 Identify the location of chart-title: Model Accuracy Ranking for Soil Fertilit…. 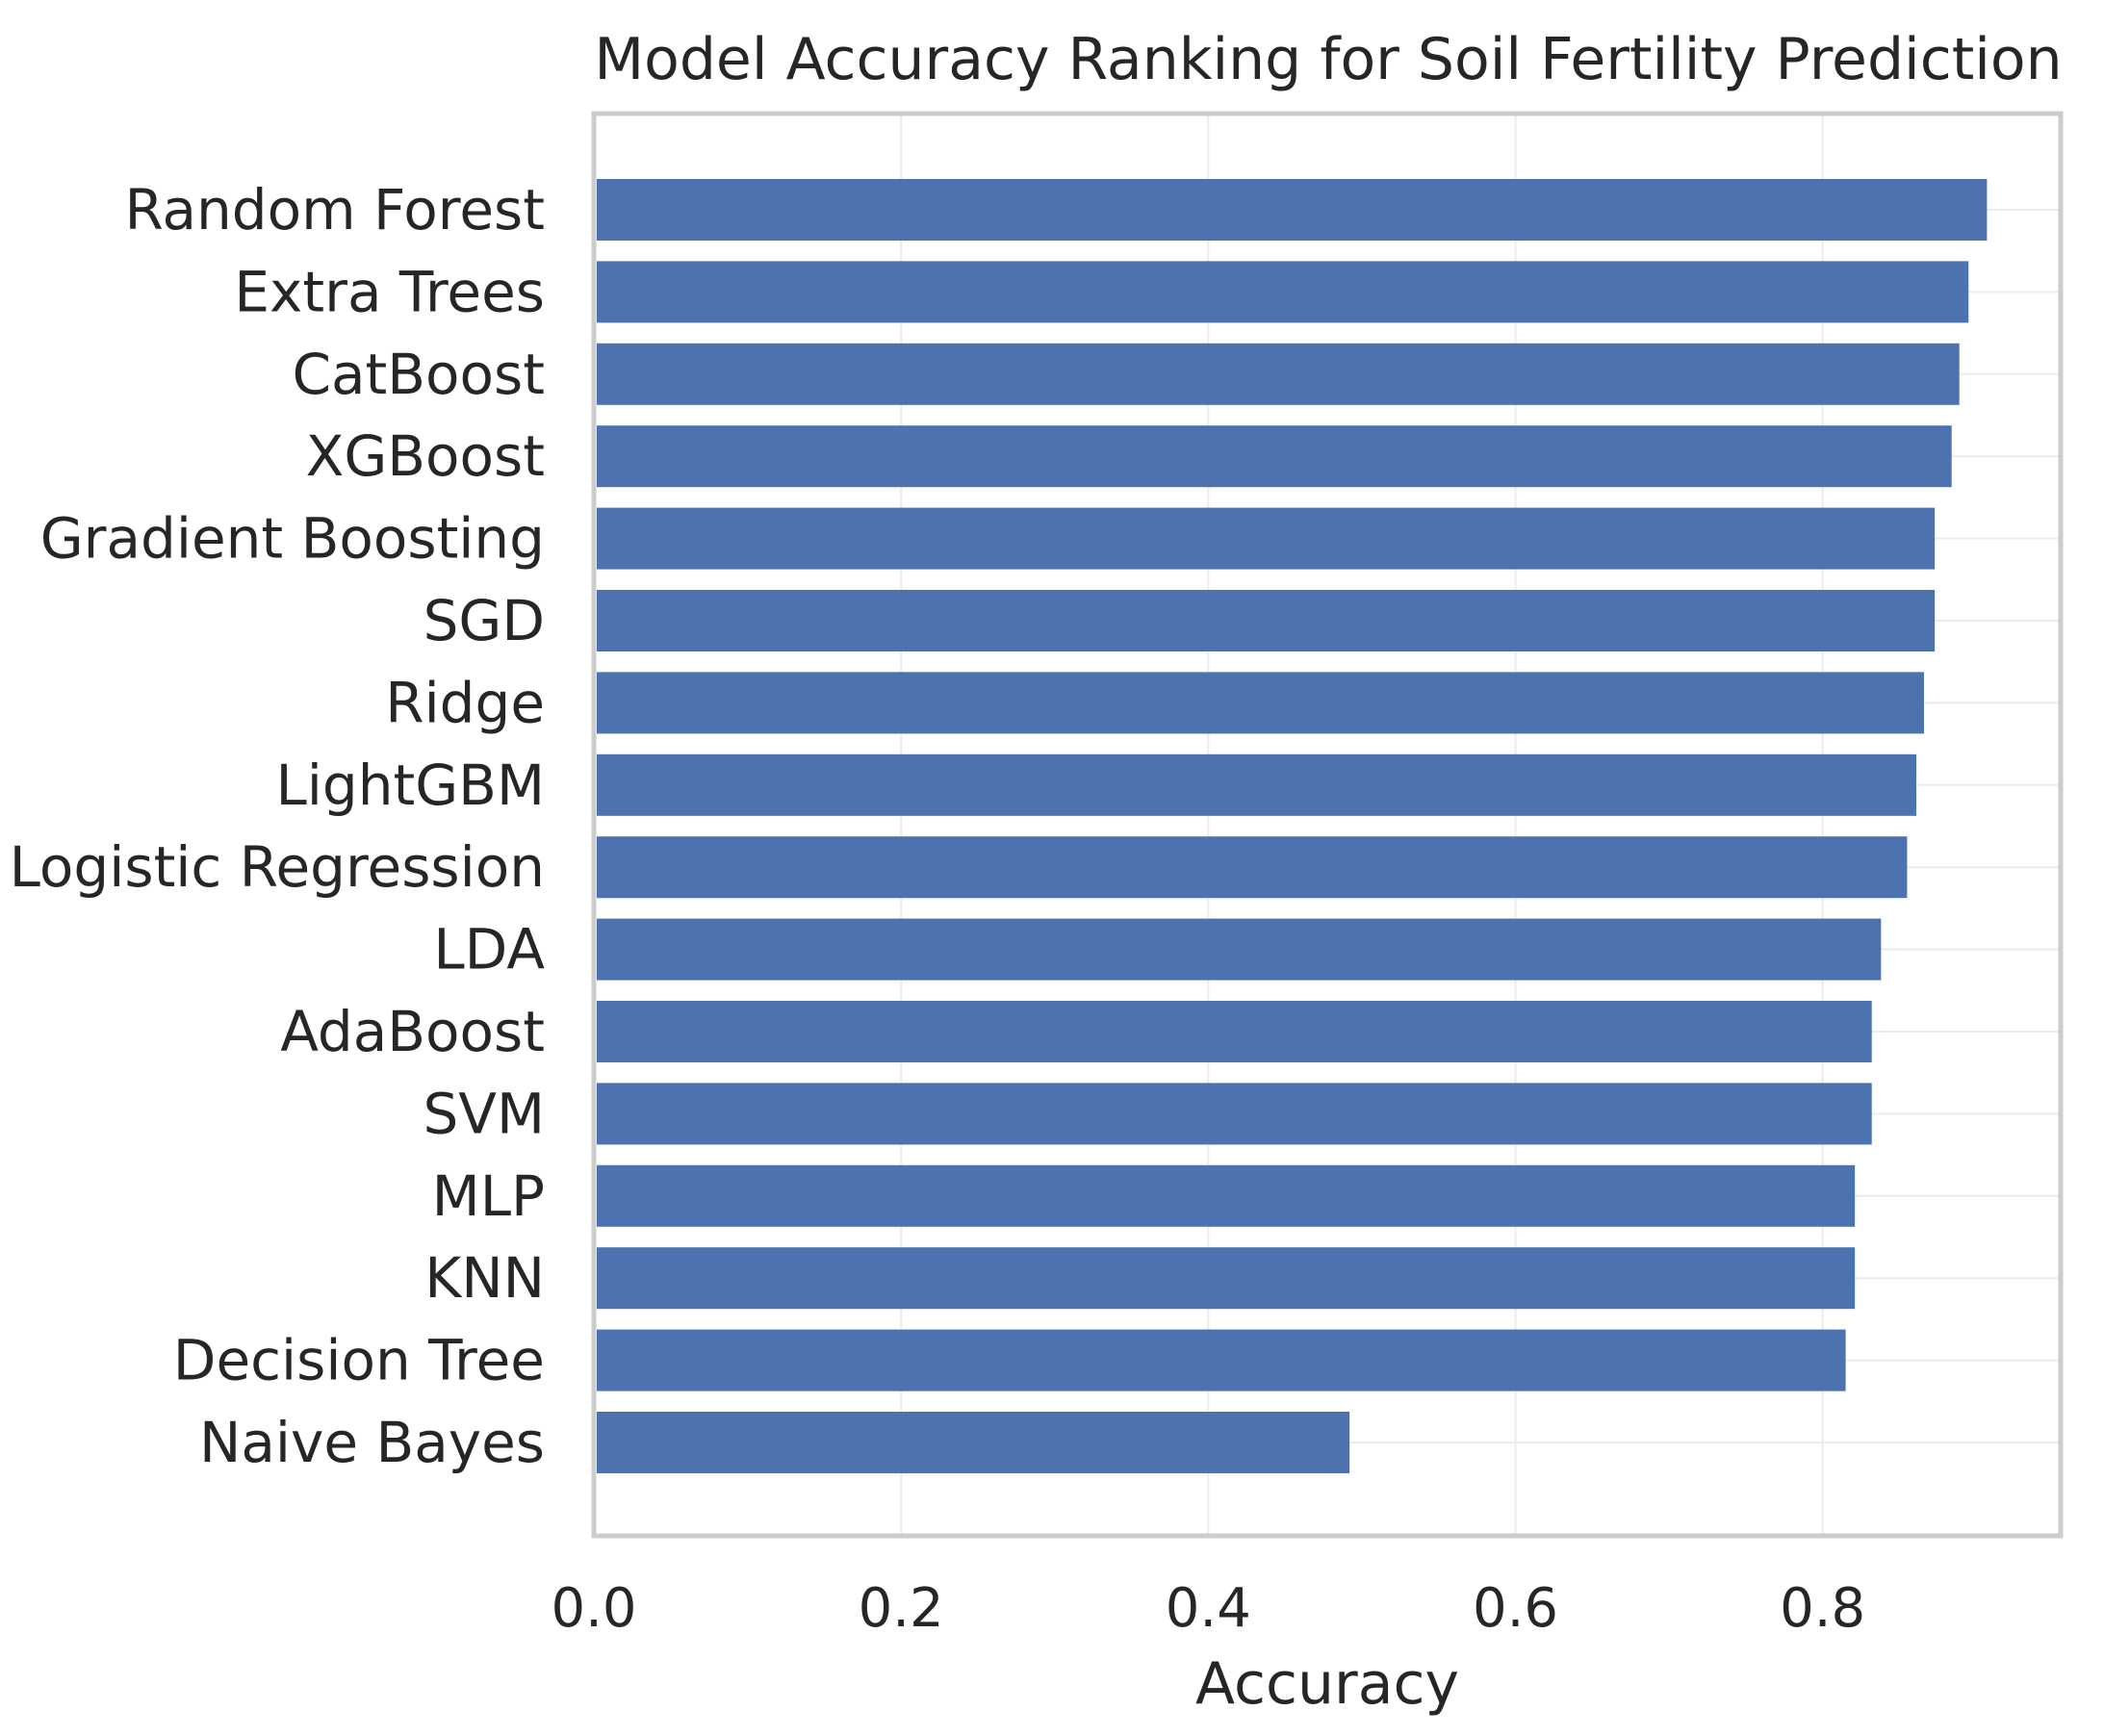
(1328, 59).